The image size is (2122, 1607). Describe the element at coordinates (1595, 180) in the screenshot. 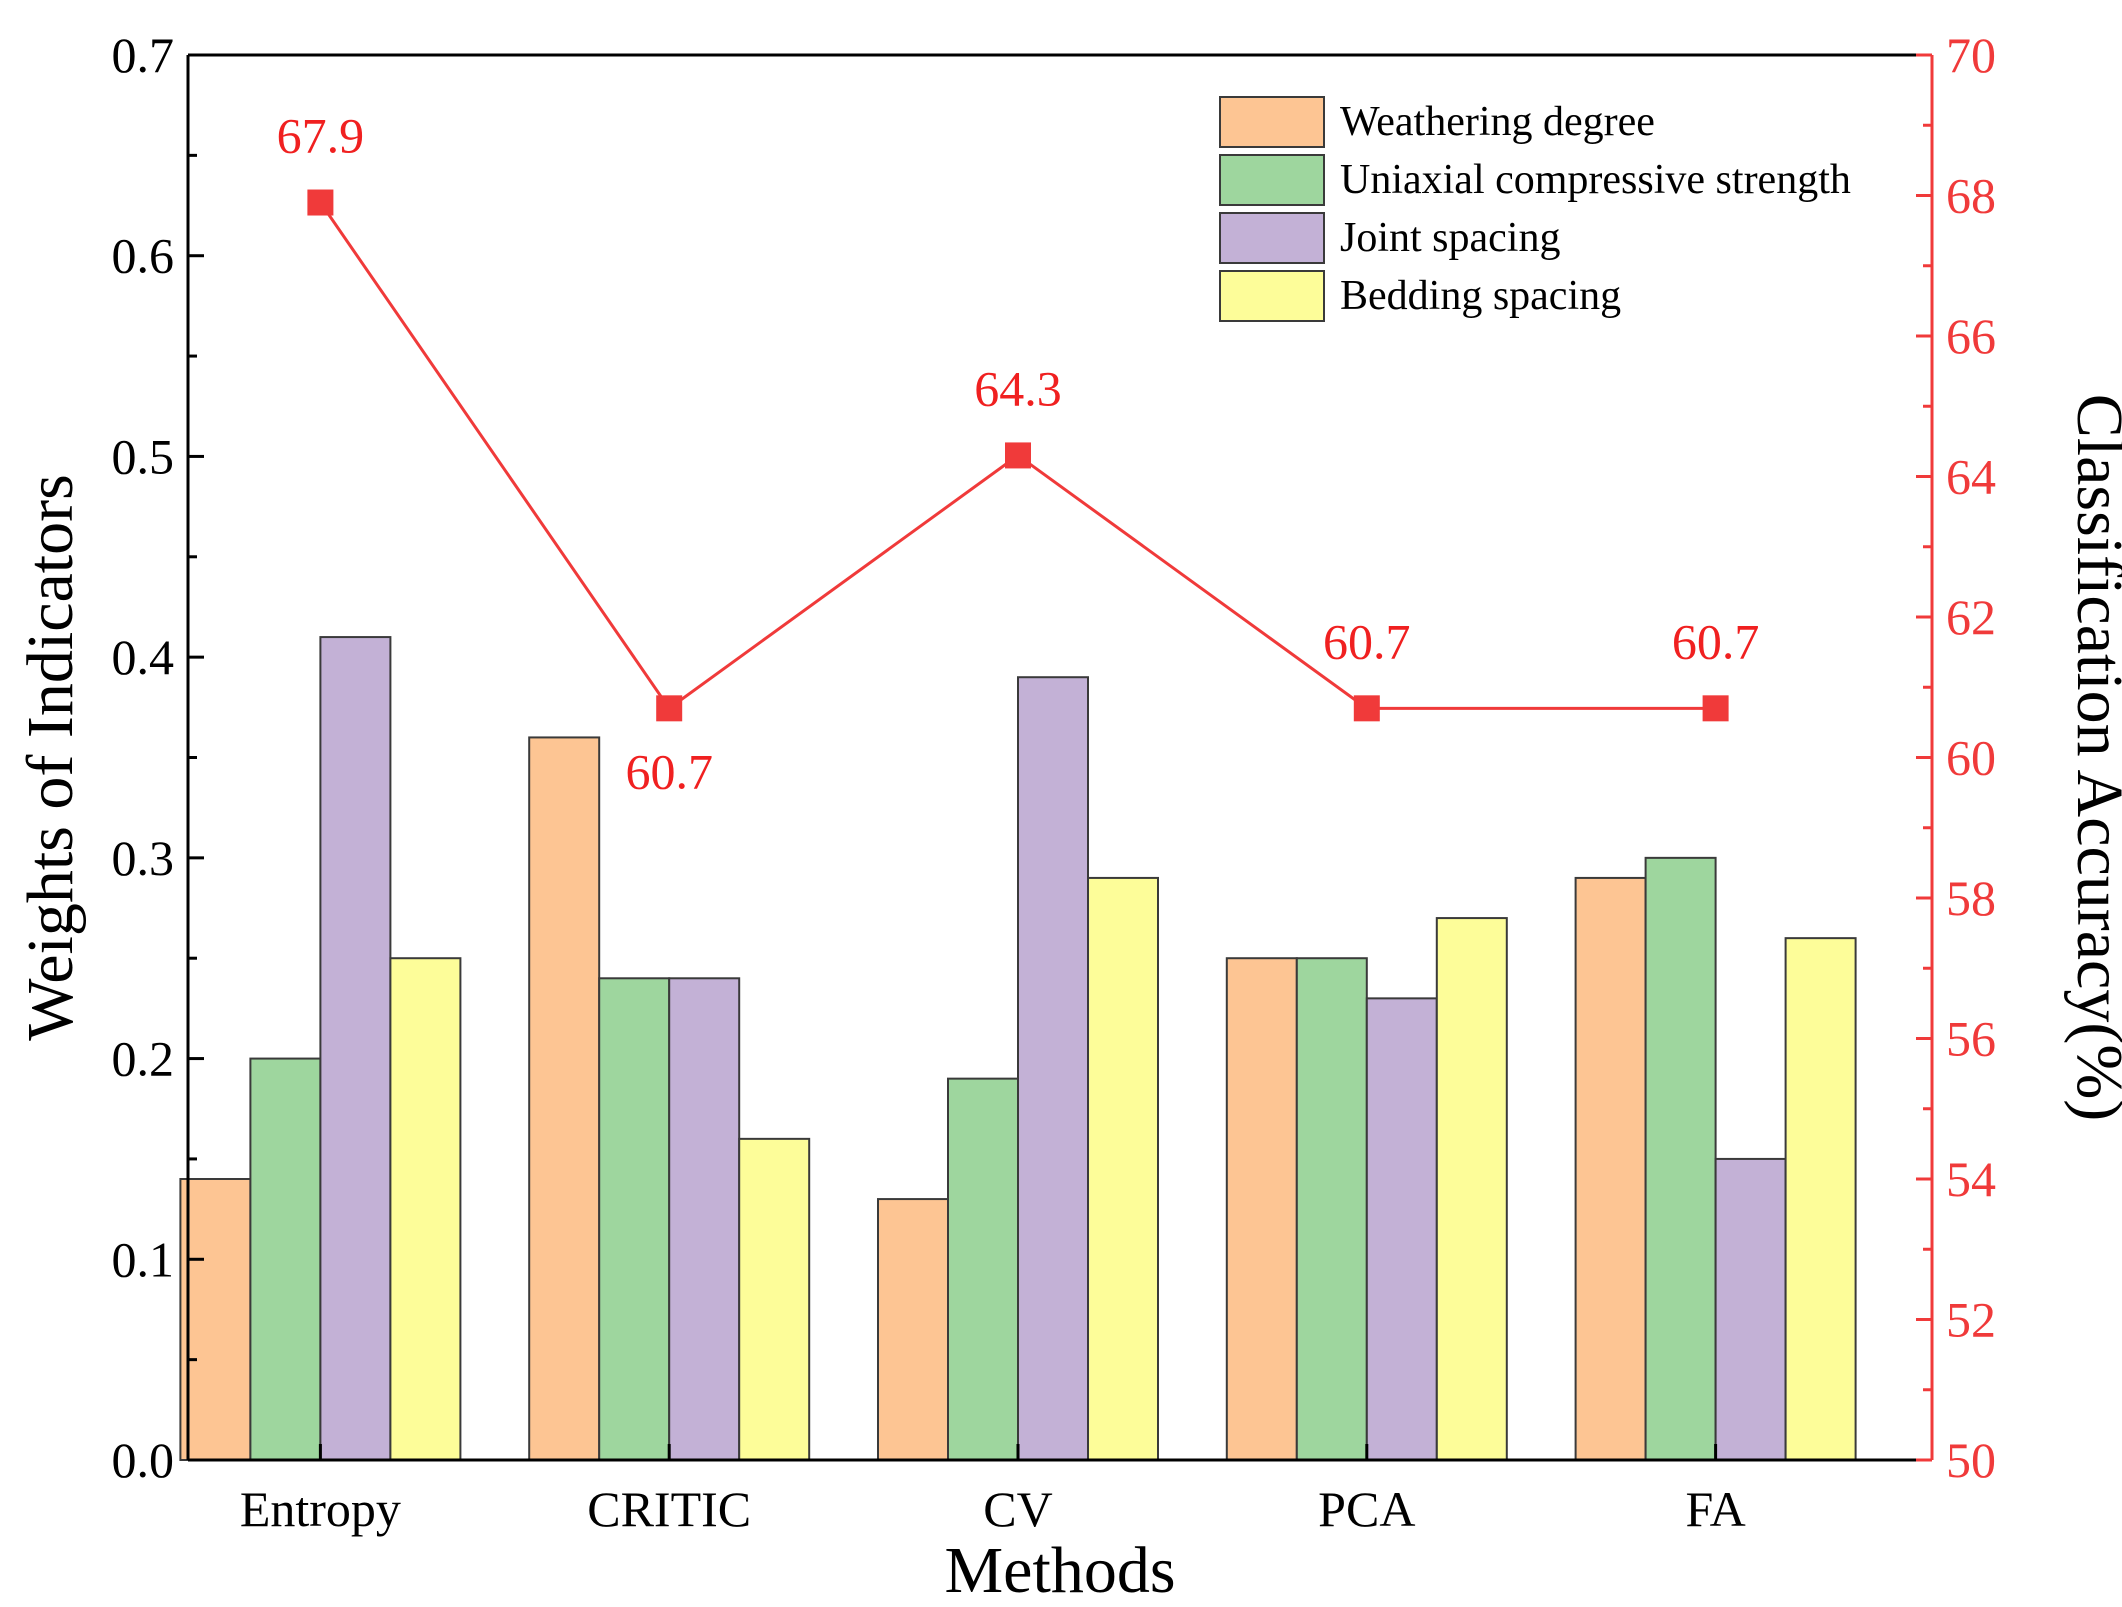

I see `legend-label-2: Uniaxial compressive strength` at that location.